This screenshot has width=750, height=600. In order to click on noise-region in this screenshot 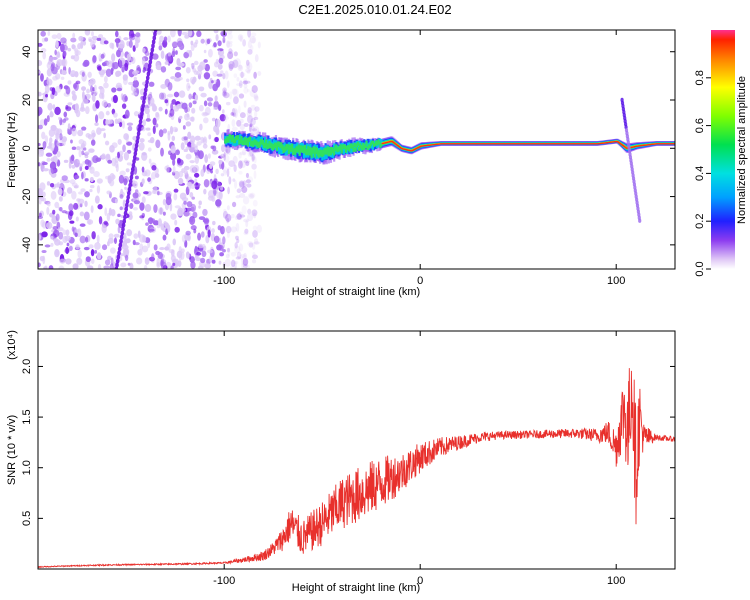, I will do `click(150, 149)`.